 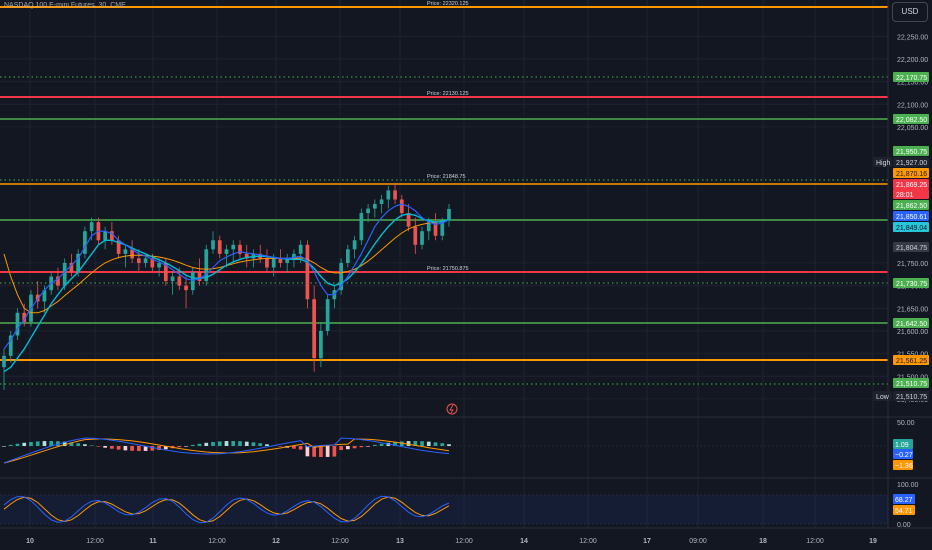 I want to click on price-badge-text: 28:01, so click(x=905, y=195).